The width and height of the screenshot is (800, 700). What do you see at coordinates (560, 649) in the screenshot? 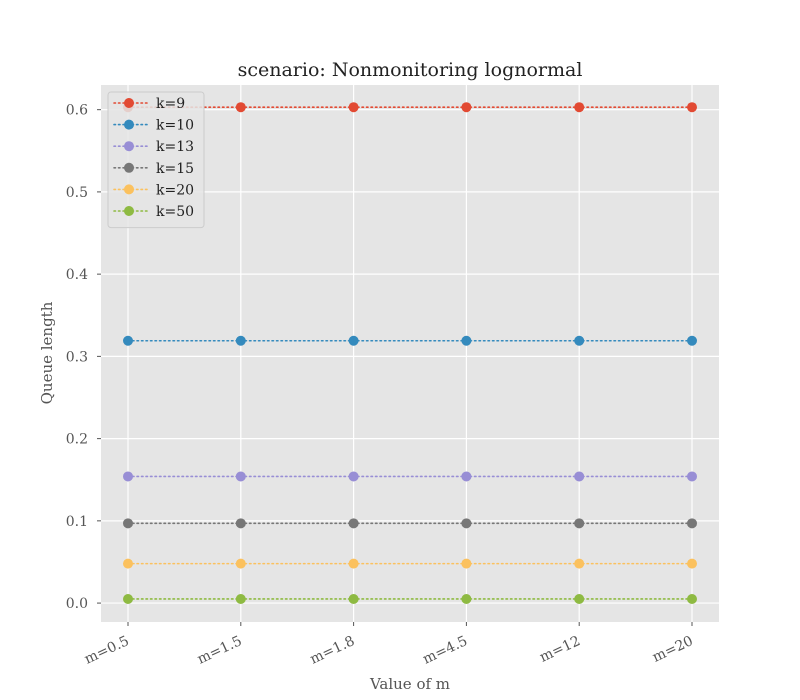
I see `x-tick-label: m=12` at bounding box center [560, 649].